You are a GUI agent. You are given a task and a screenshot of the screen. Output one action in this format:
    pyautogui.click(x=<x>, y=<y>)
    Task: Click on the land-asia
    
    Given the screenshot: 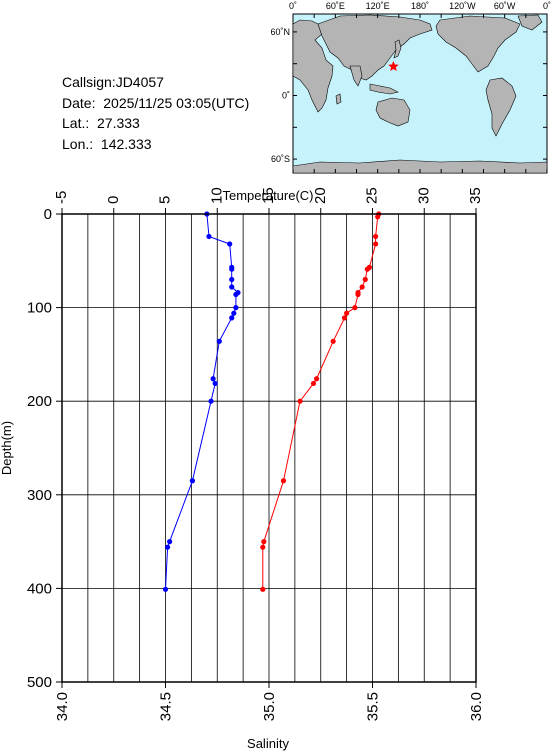 What is the action you would take?
    pyautogui.click(x=375, y=47)
    